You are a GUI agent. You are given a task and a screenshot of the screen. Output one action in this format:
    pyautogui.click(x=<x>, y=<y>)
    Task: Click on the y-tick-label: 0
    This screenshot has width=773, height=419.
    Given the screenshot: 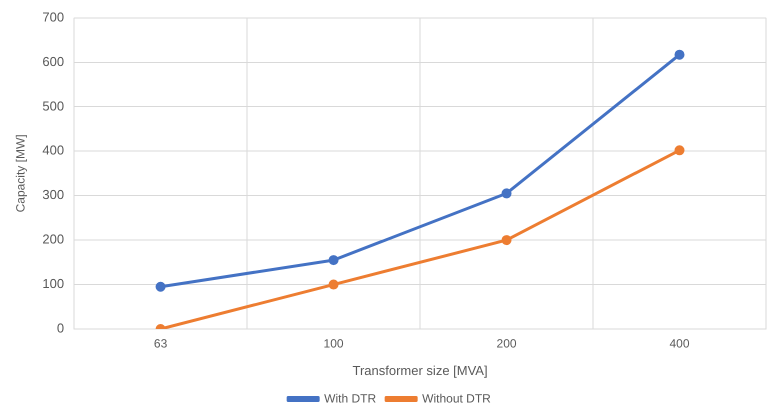 What is the action you would take?
    pyautogui.click(x=60, y=328)
    